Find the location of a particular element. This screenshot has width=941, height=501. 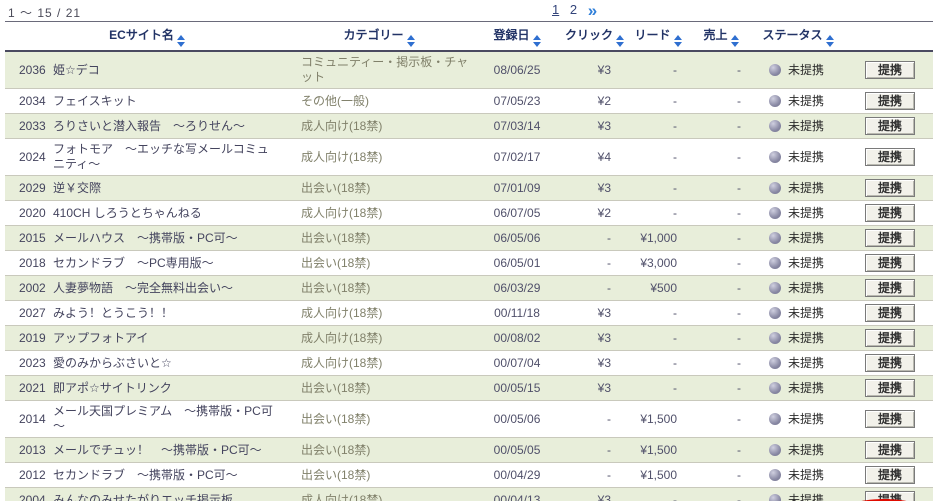

header-registration-date: 登録日 is located at coordinates (517, 36).